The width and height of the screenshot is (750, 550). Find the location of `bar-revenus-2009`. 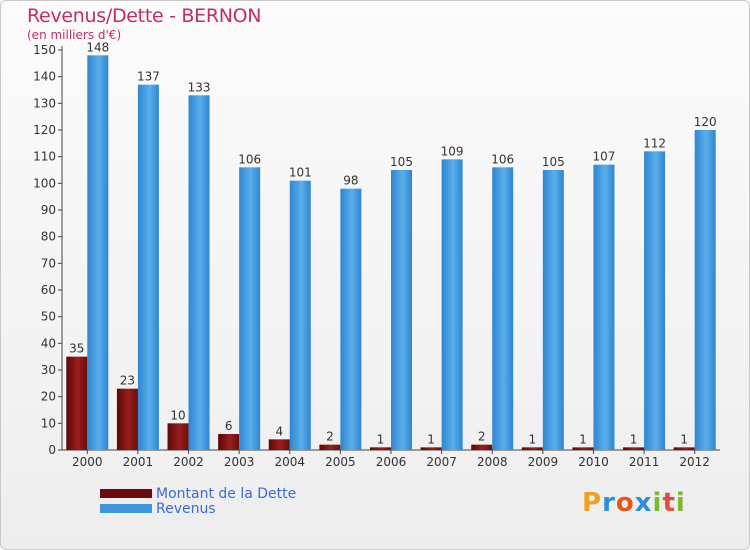

bar-revenus-2009 is located at coordinates (553, 310).